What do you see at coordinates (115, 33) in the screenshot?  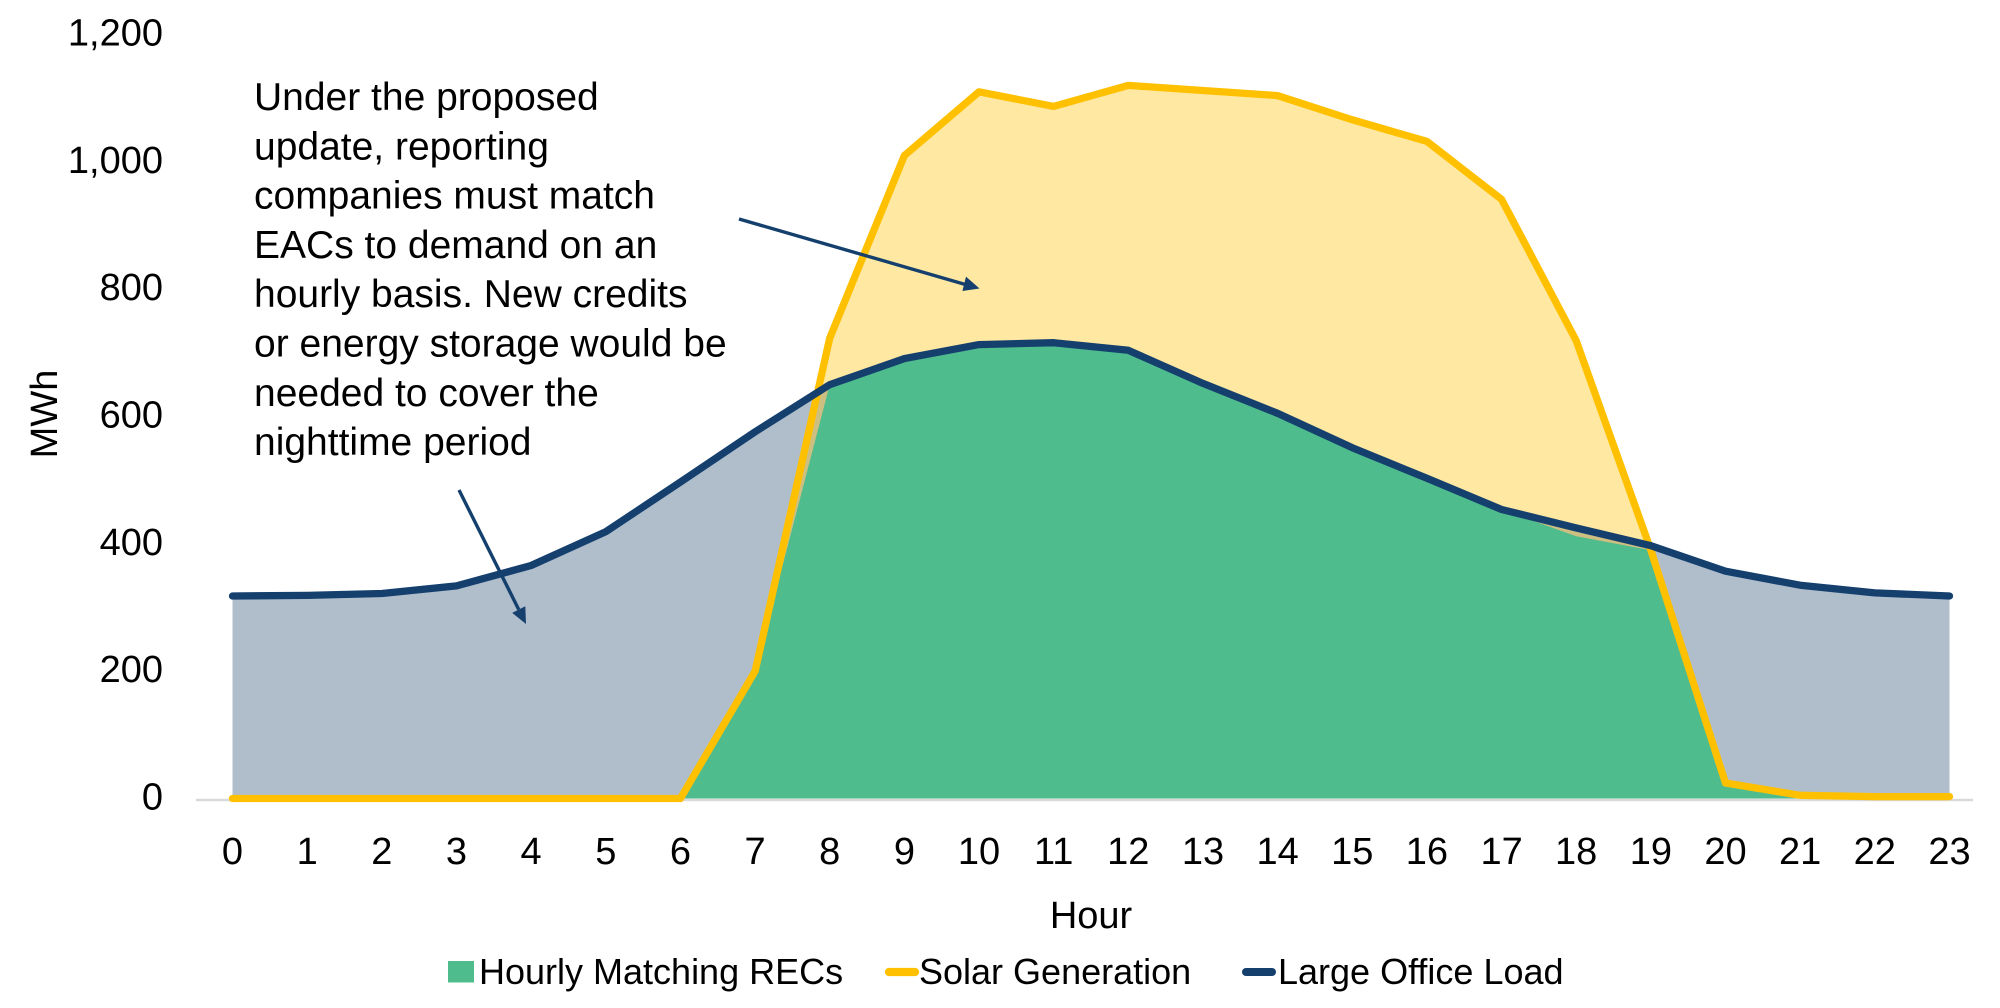 I see `svg-text: 1,200` at bounding box center [115, 33].